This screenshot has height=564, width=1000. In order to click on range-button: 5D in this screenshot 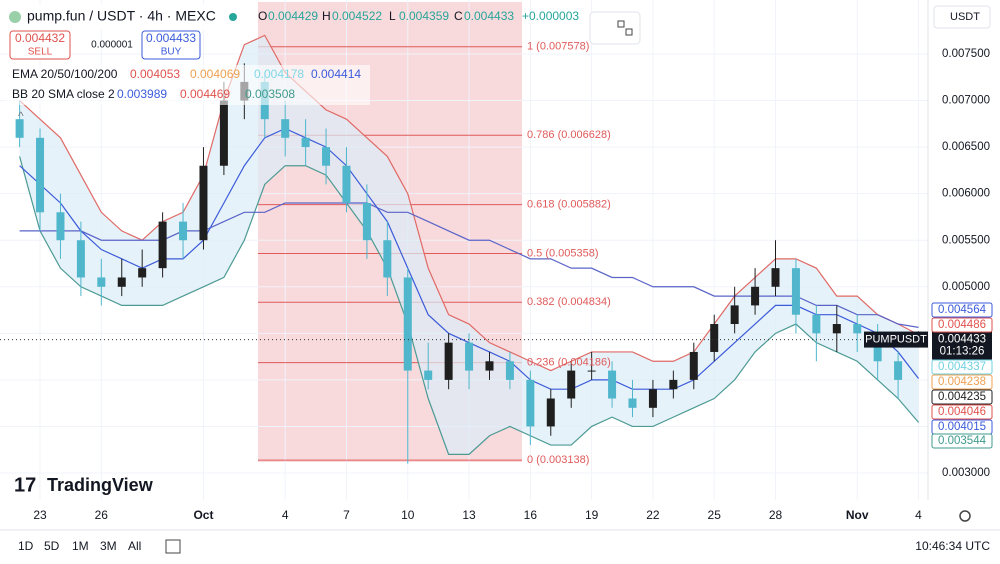, I will do `click(52, 546)`.